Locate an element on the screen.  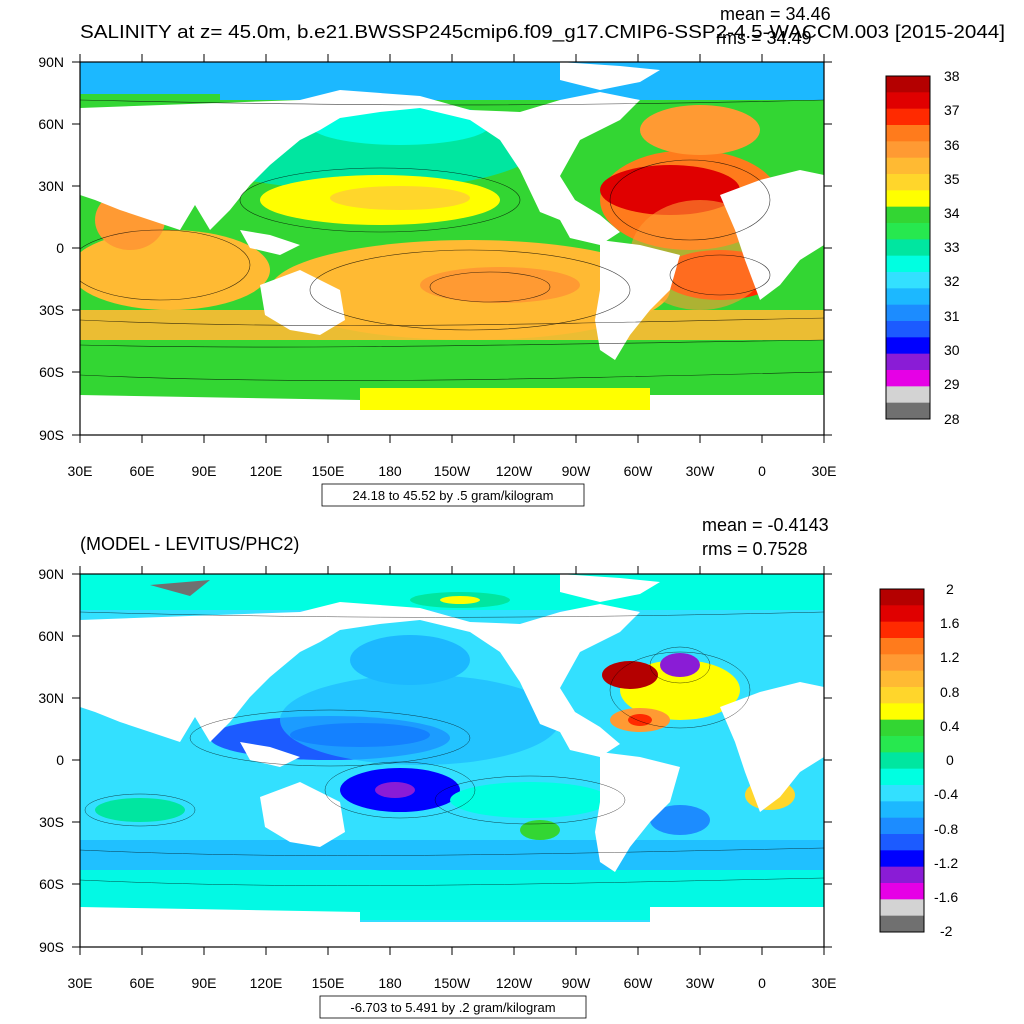
top-contour-info-box is located at coordinates (453, 495).